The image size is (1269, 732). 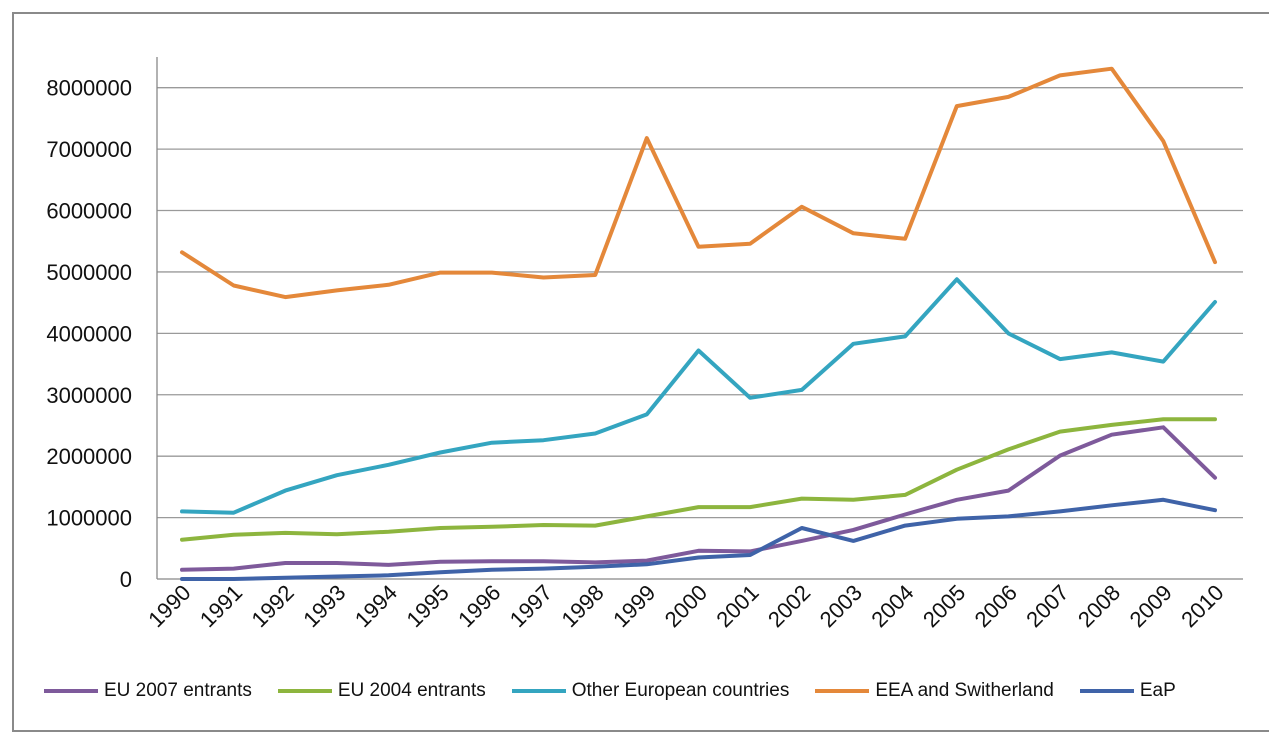 What do you see at coordinates (789, 606) in the screenshot?
I see `x-tick-label: 2002` at bounding box center [789, 606].